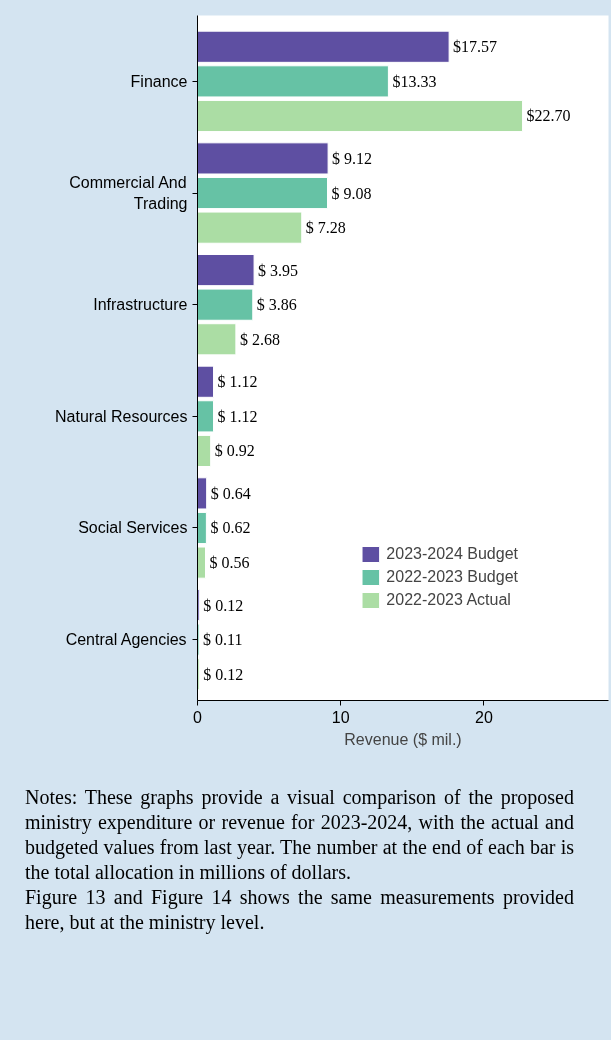 This screenshot has width=611, height=1043. What do you see at coordinates (126, 640) in the screenshot?
I see `y-tick-label: Central Agencies` at bounding box center [126, 640].